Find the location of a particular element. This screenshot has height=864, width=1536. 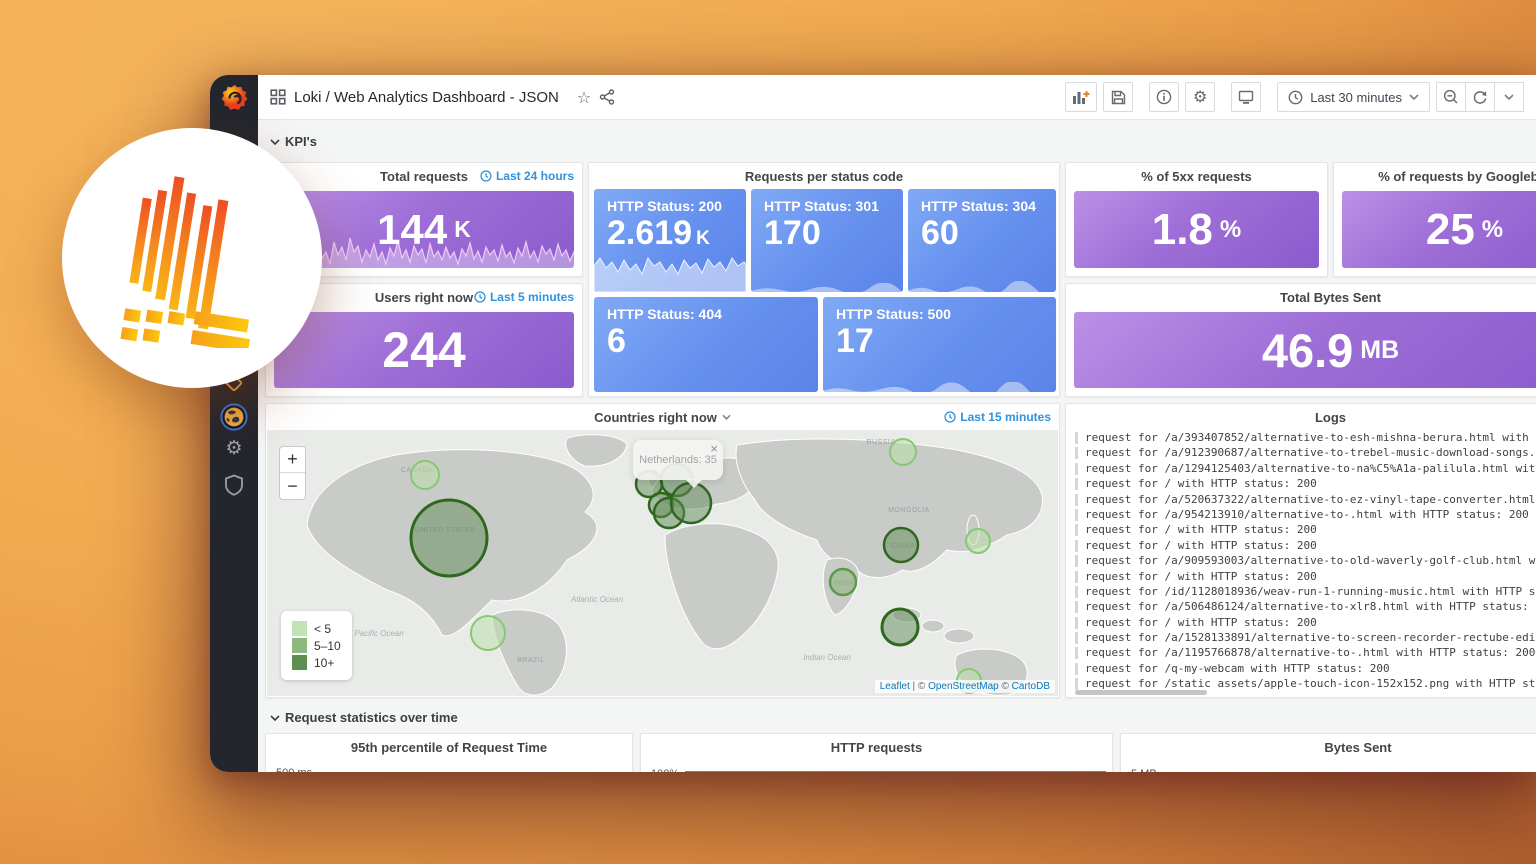

panel-title: Requests per status code is located at coordinates (824, 176).